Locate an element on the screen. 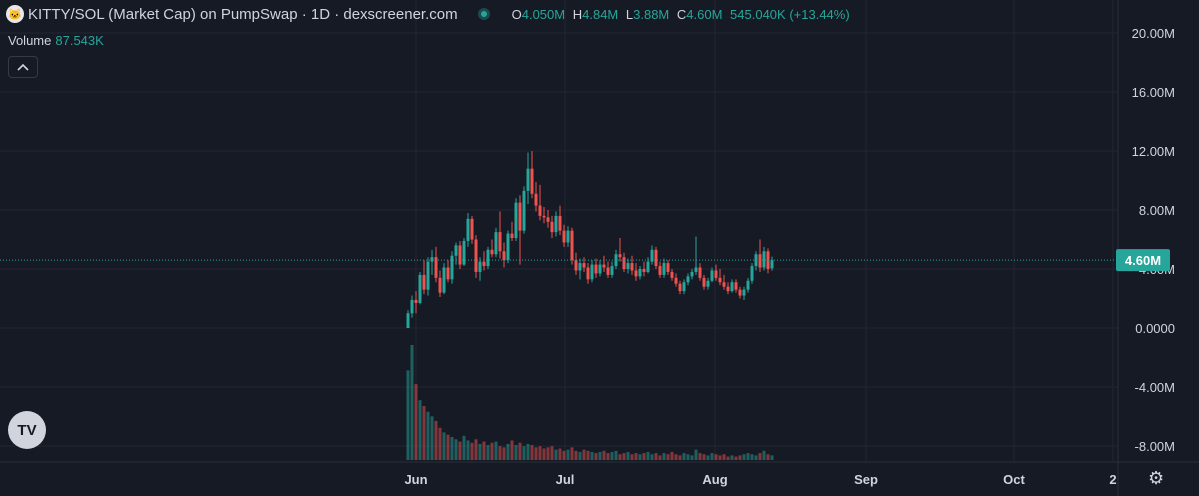 The width and height of the screenshot is (1199, 496). y-tick-label: 8.00M is located at coordinates (1157, 210).